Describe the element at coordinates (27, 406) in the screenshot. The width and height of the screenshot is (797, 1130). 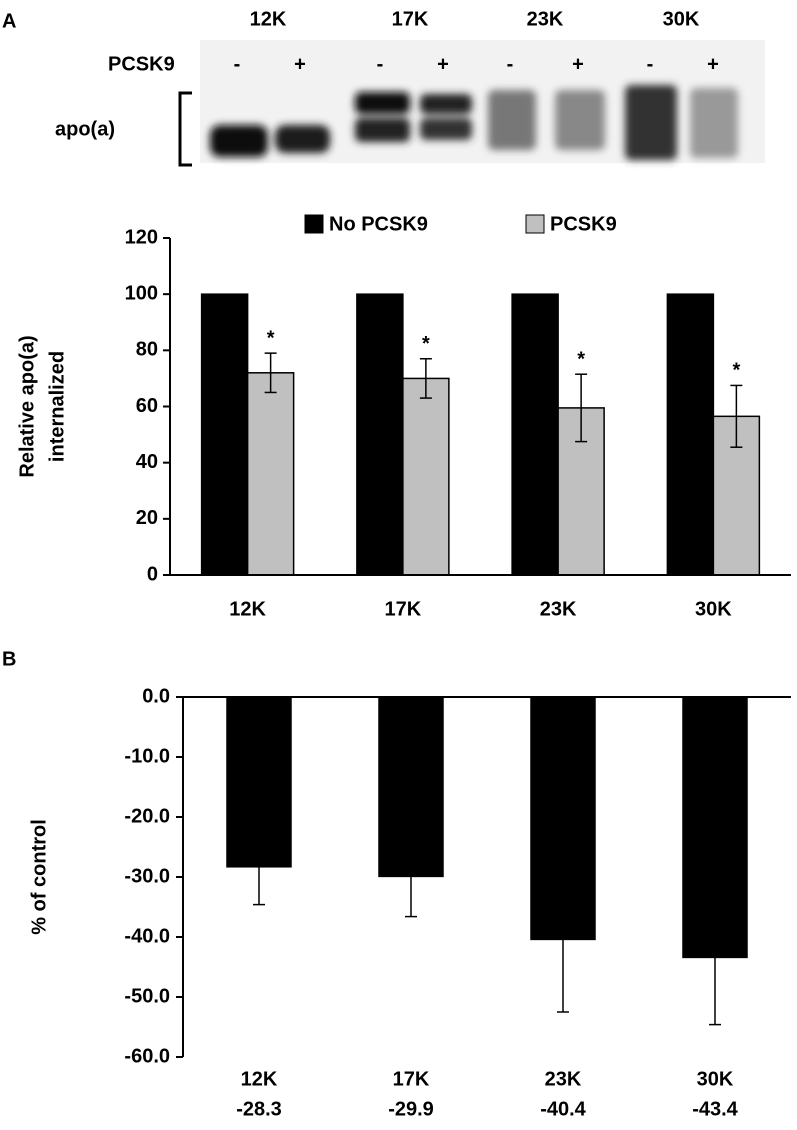
I see `y-axis-label: Relative apo(a)` at that location.